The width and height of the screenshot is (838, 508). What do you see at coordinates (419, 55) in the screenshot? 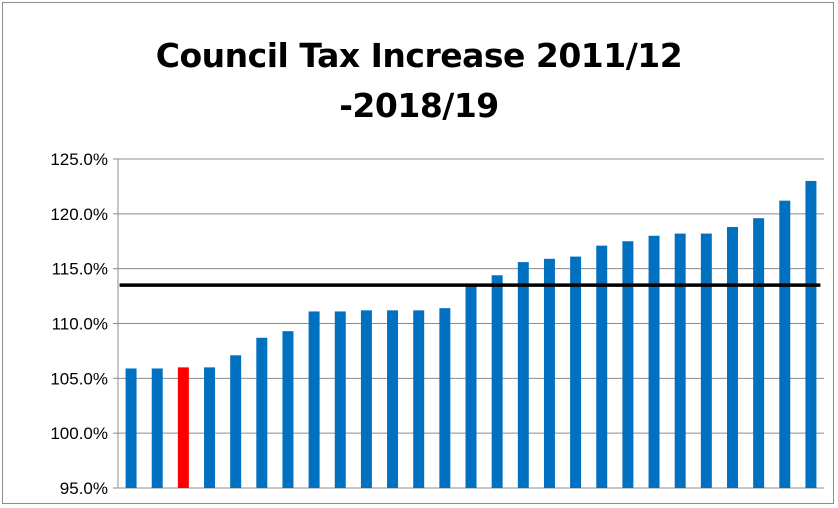
I see `chart-title-line-1: Council Tax Increase 2011/12` at bounding box center [419, 55].